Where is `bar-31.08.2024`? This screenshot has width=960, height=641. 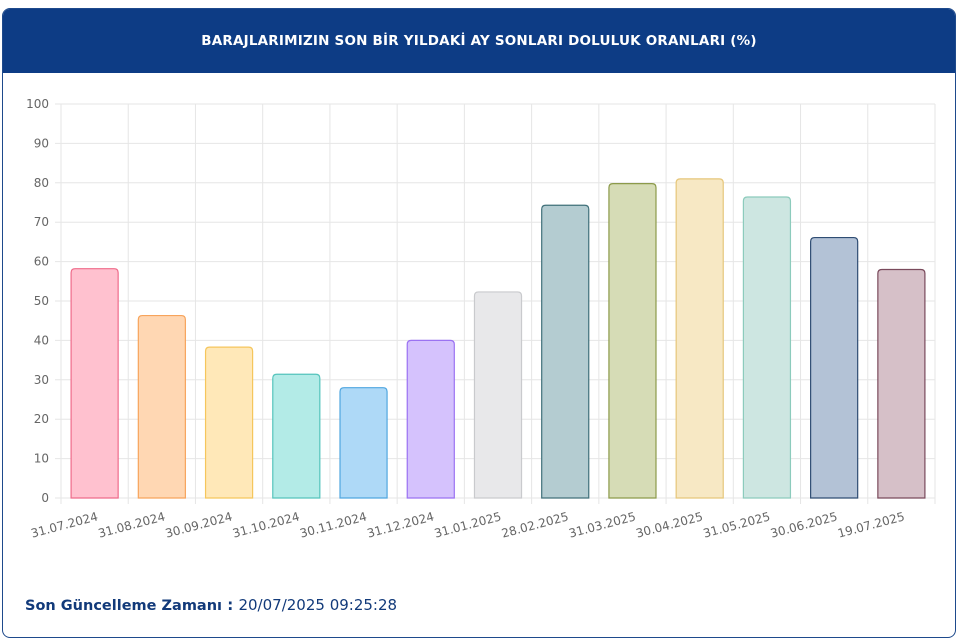
bar-31.08.2024 is located at coordinates (161, 406).